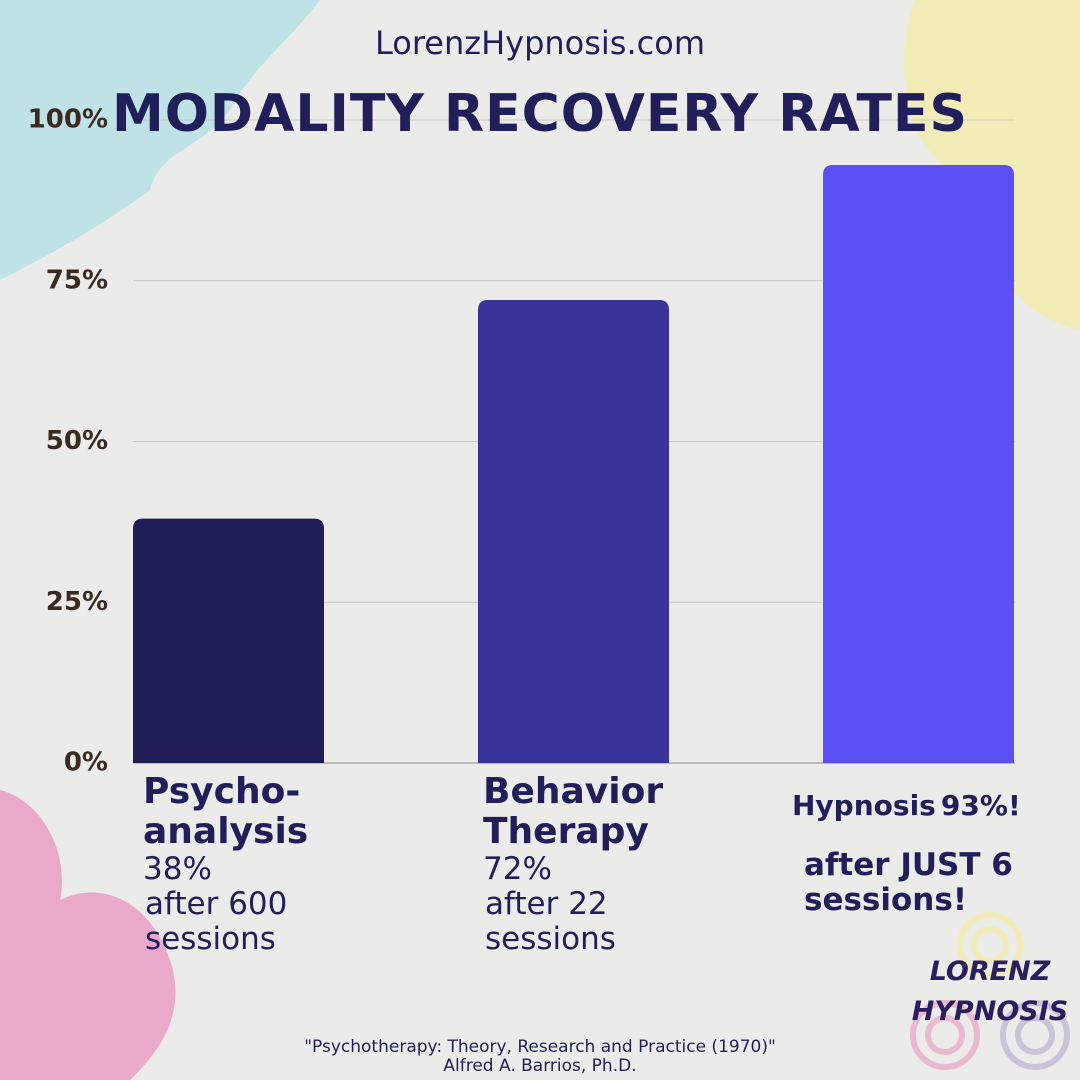 This screenshot has height=1080, width=1080. Describe the element at coordinates (226, 811) in the screenshot. I see `category-name: Psycho-analysis` at that location.